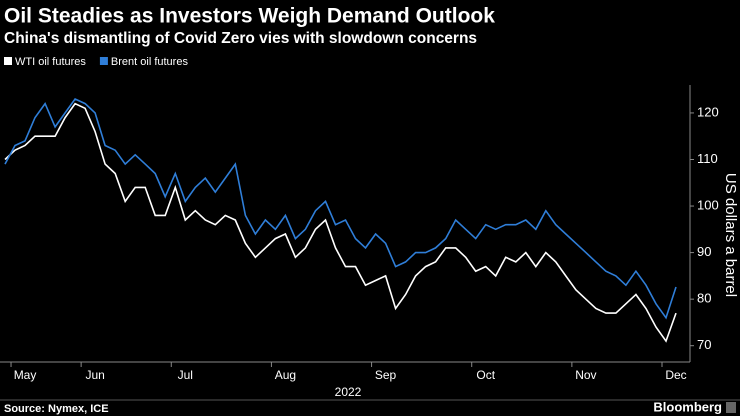 Image resolution: width=740 pixels, height=416 pixels. What do you see at coordinates (687, 406) in the screenshot?
I see `brand: Bloomberg` at bounding box center [687, 406].